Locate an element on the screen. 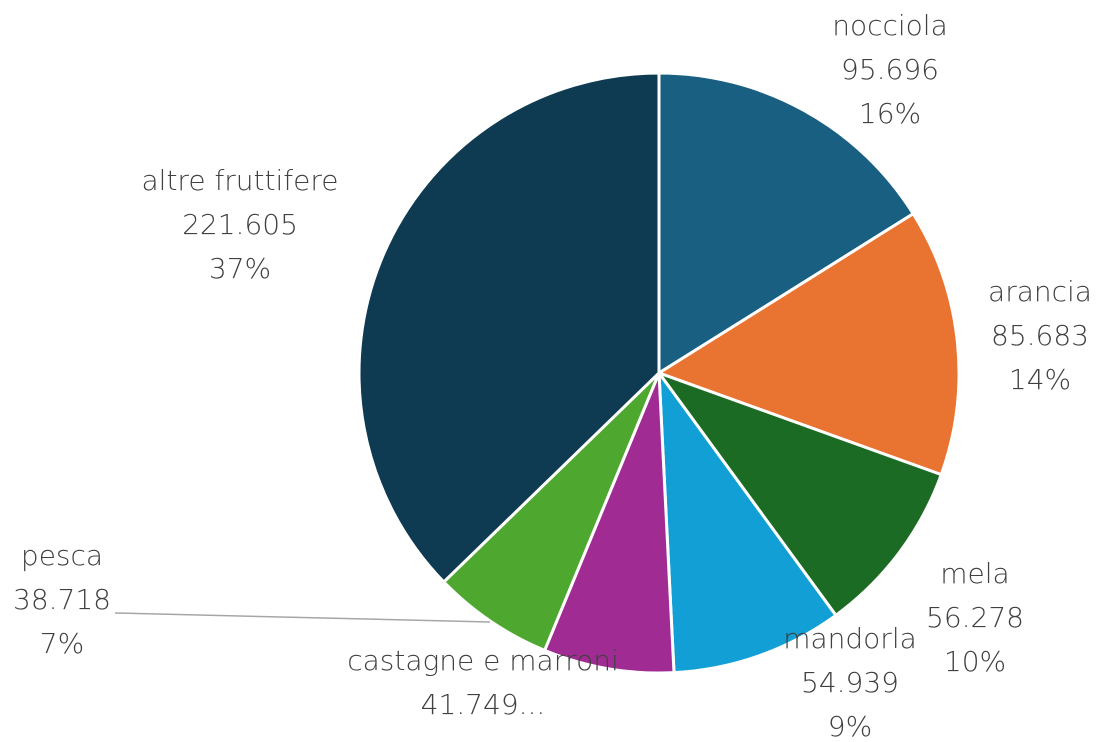  slice-label-value: 221.605 is located at coordinates (240, 224).